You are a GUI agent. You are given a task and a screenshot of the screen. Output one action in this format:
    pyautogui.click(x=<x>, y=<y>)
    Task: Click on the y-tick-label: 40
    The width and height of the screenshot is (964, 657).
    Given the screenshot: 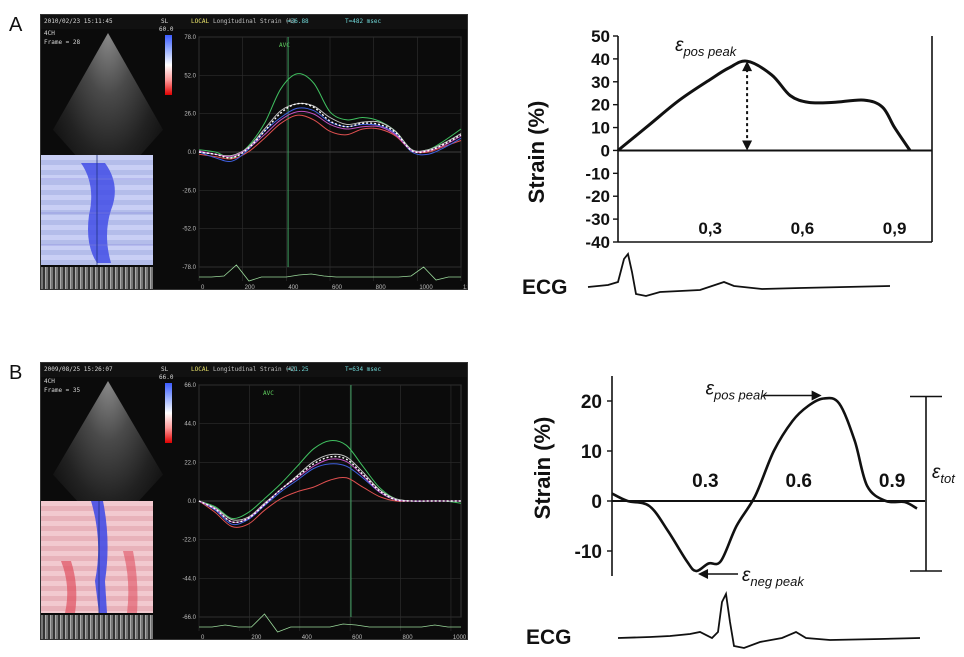 What is the action you would take?
    pyautogui.click(x=600, y=59)
    